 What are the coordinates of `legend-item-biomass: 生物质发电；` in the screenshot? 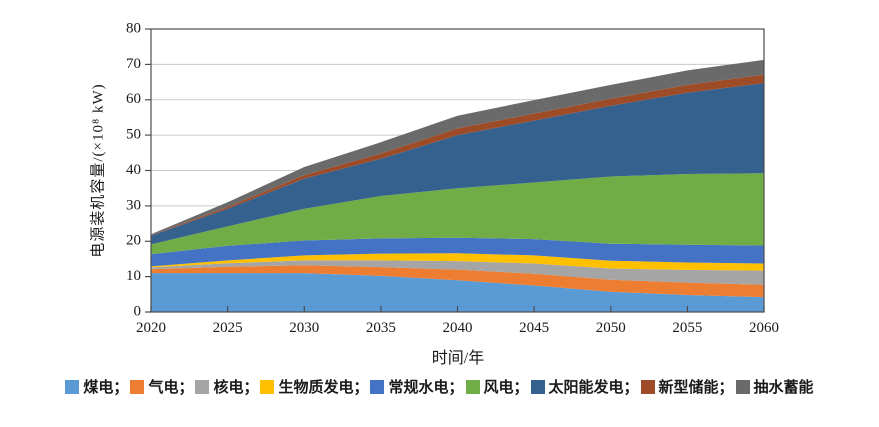 It's located at (314, 386).